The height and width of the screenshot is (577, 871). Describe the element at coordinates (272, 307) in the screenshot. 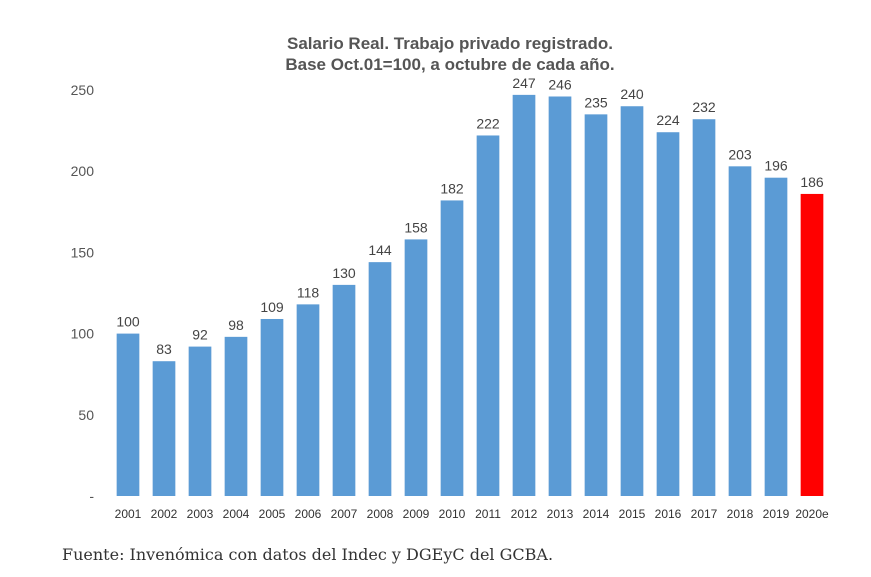

I see `data-label: 109` at that location.